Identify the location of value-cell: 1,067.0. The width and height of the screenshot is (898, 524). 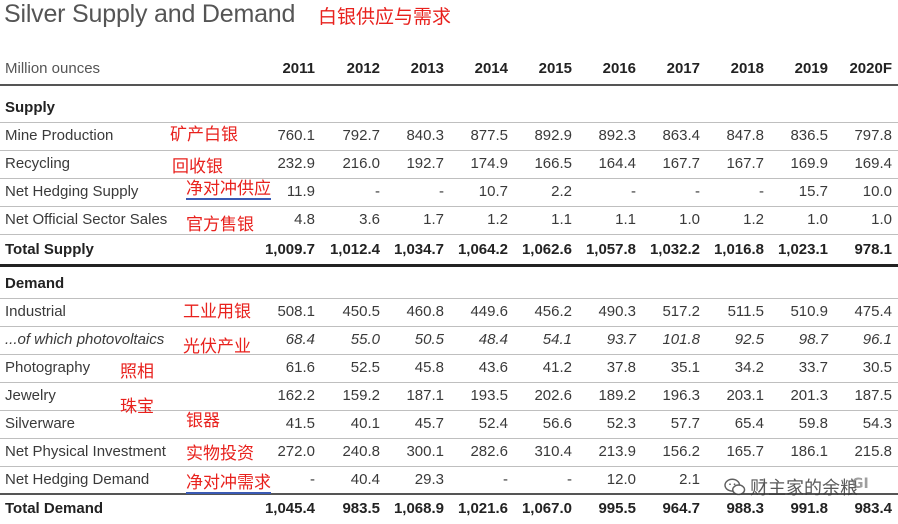
(546, 508).